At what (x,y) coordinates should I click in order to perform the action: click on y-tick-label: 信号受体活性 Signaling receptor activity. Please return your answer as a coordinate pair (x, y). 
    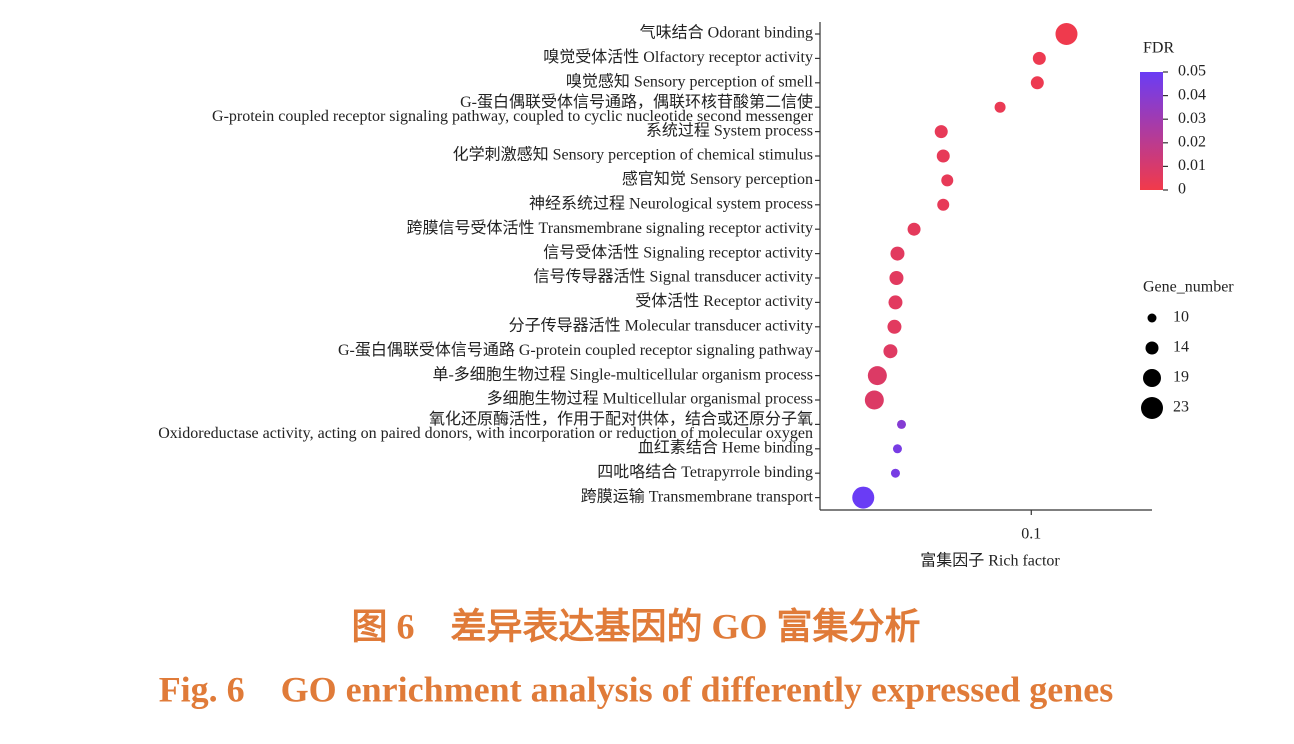
    Looking at the image, I should click on (678, 252).